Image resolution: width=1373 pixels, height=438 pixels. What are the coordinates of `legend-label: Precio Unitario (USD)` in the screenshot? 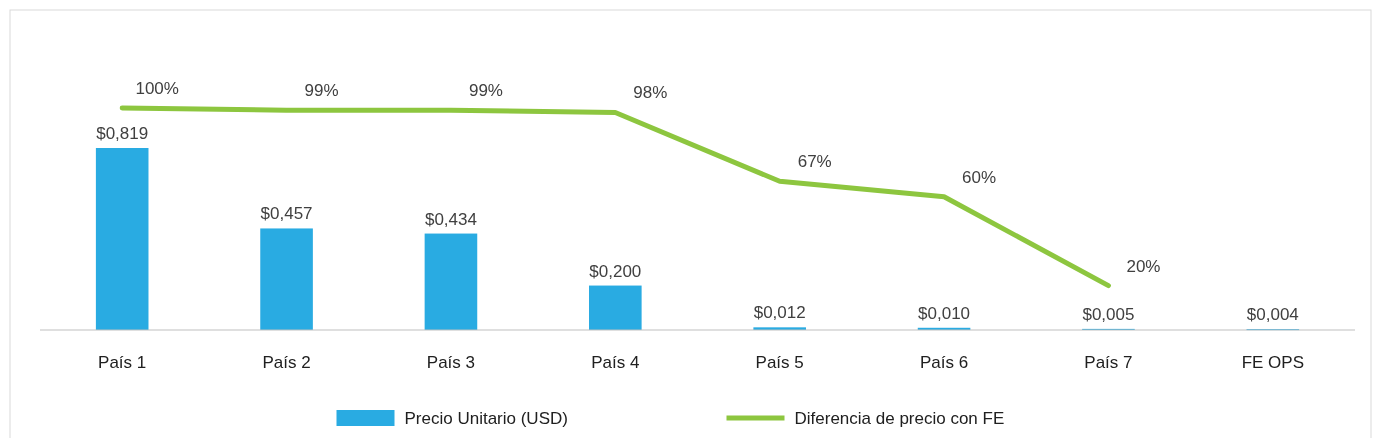 It's located at (486, 418).